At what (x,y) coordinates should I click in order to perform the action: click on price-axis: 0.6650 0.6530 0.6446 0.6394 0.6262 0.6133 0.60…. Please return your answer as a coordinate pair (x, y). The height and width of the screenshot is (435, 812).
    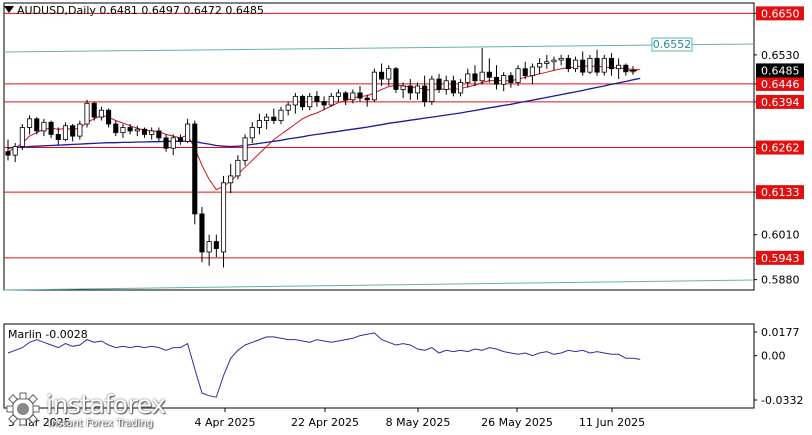
    Looking at the image, I should click on (779, 146).